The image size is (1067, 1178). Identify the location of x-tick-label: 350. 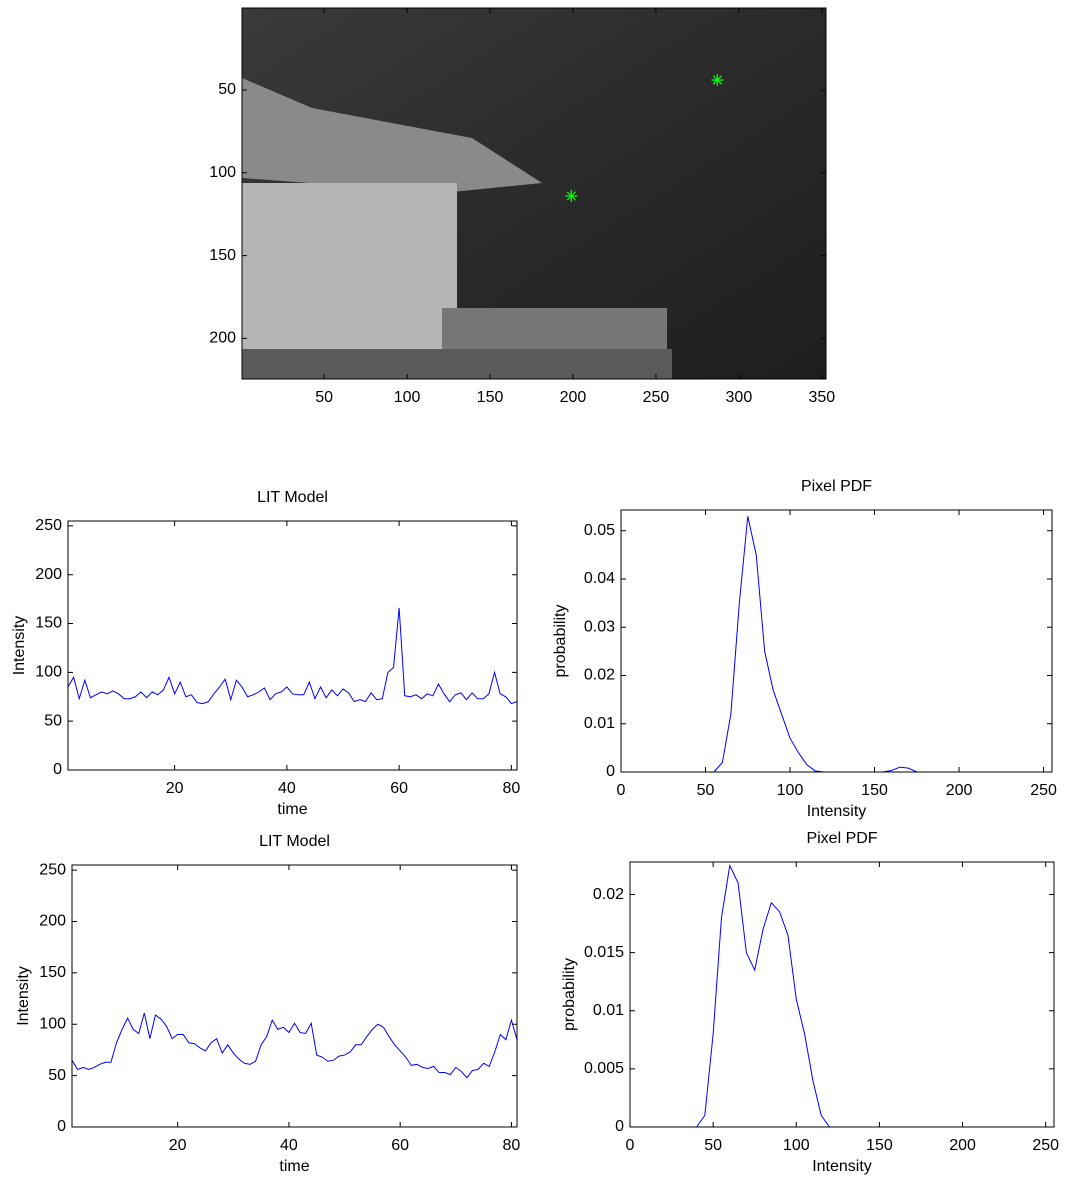
(822, 397).